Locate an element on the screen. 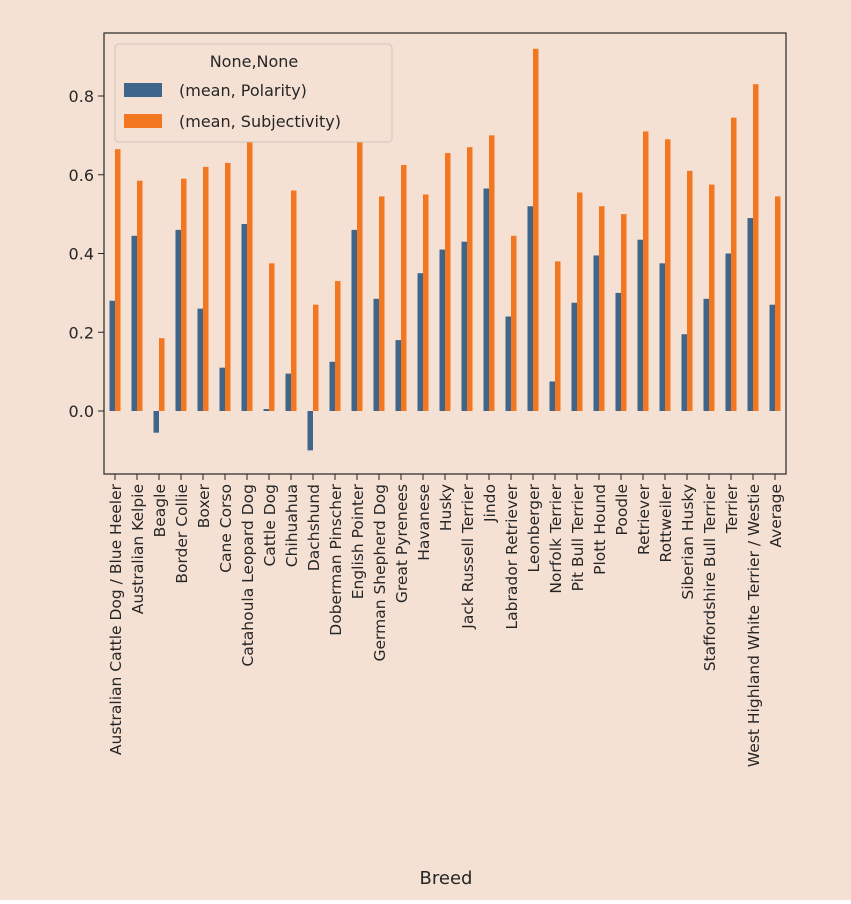 The width and height of the screenshot is (851, 904). x-tick-label: West Highland White Terrier / Westie is located at coordinates (754, 625).